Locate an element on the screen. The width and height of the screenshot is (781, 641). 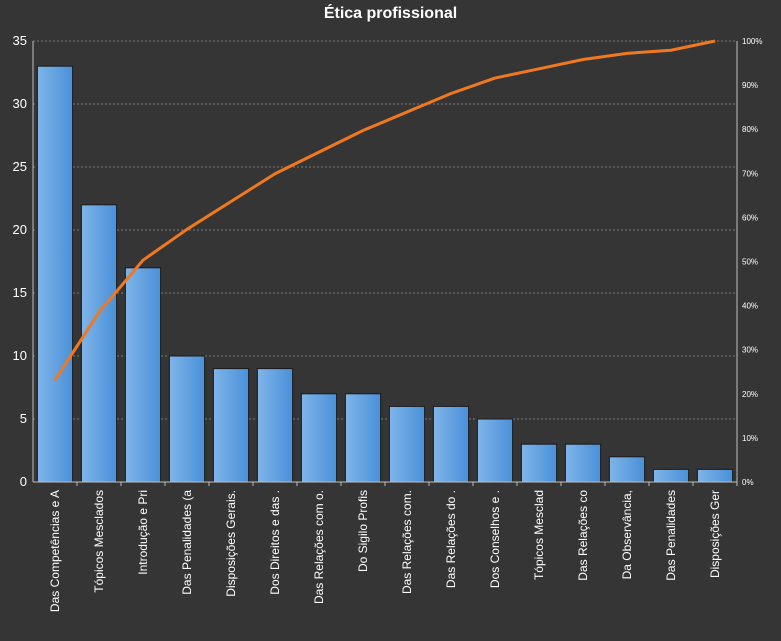
x-tick-label: Das Relações com o. is located at coordinates (319, 547).